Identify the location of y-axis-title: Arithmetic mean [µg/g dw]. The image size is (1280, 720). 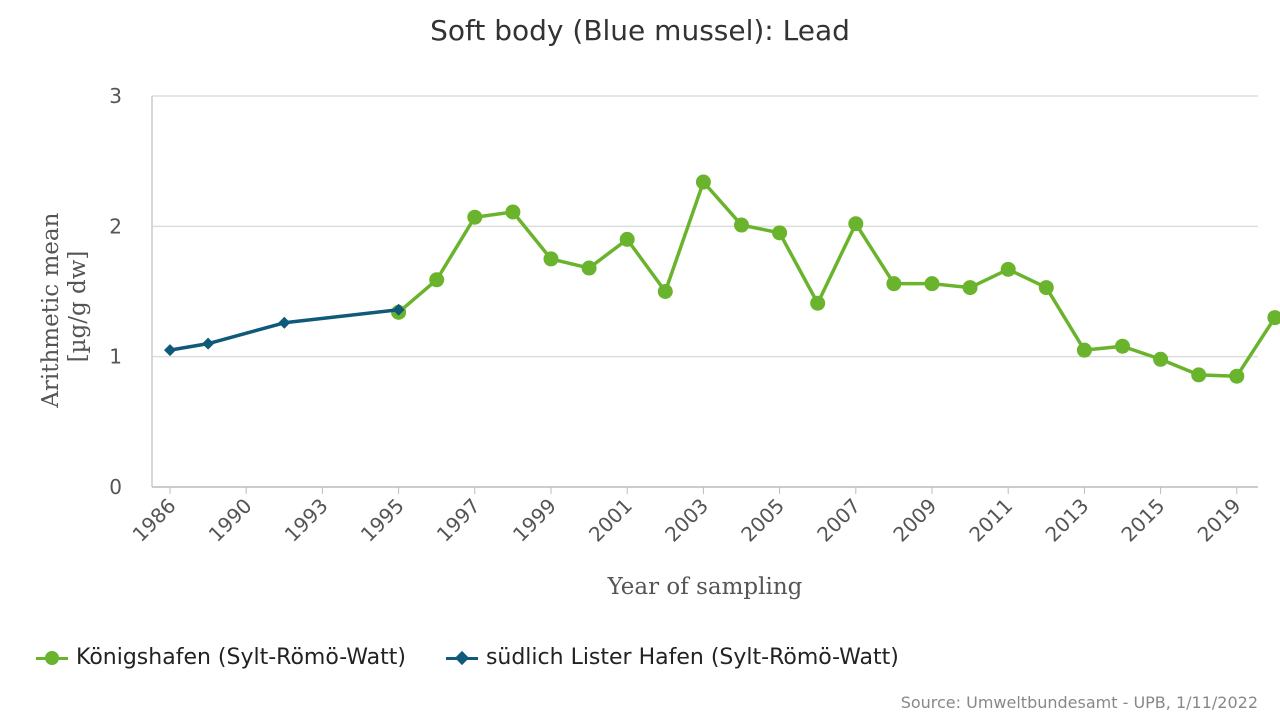
(64, 307).